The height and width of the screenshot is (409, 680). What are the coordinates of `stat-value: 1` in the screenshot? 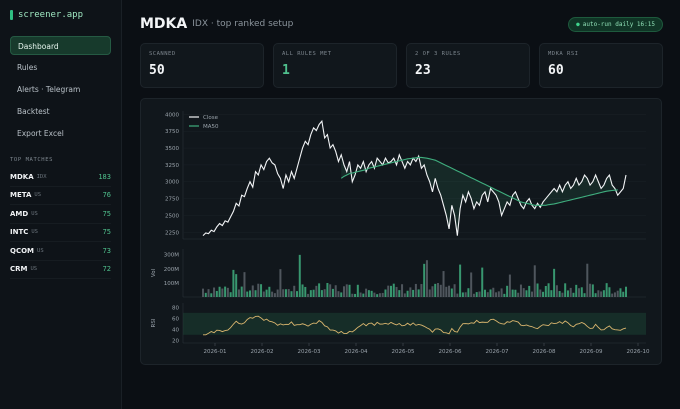 It's located at (286, 70).